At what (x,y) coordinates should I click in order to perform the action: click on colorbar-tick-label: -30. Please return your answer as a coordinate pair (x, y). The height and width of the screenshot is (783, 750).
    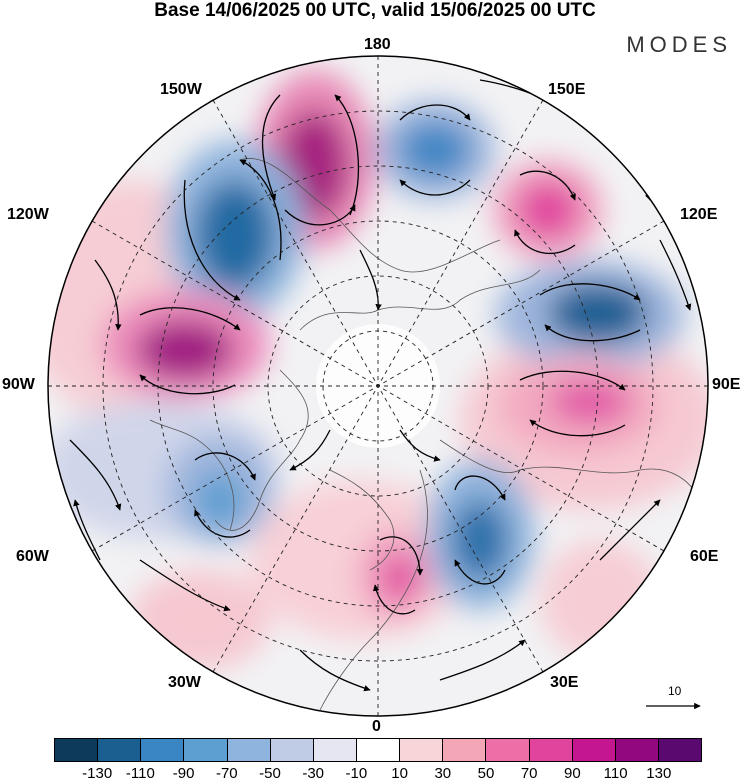
    Looking at the image, I should click on (313, 773).